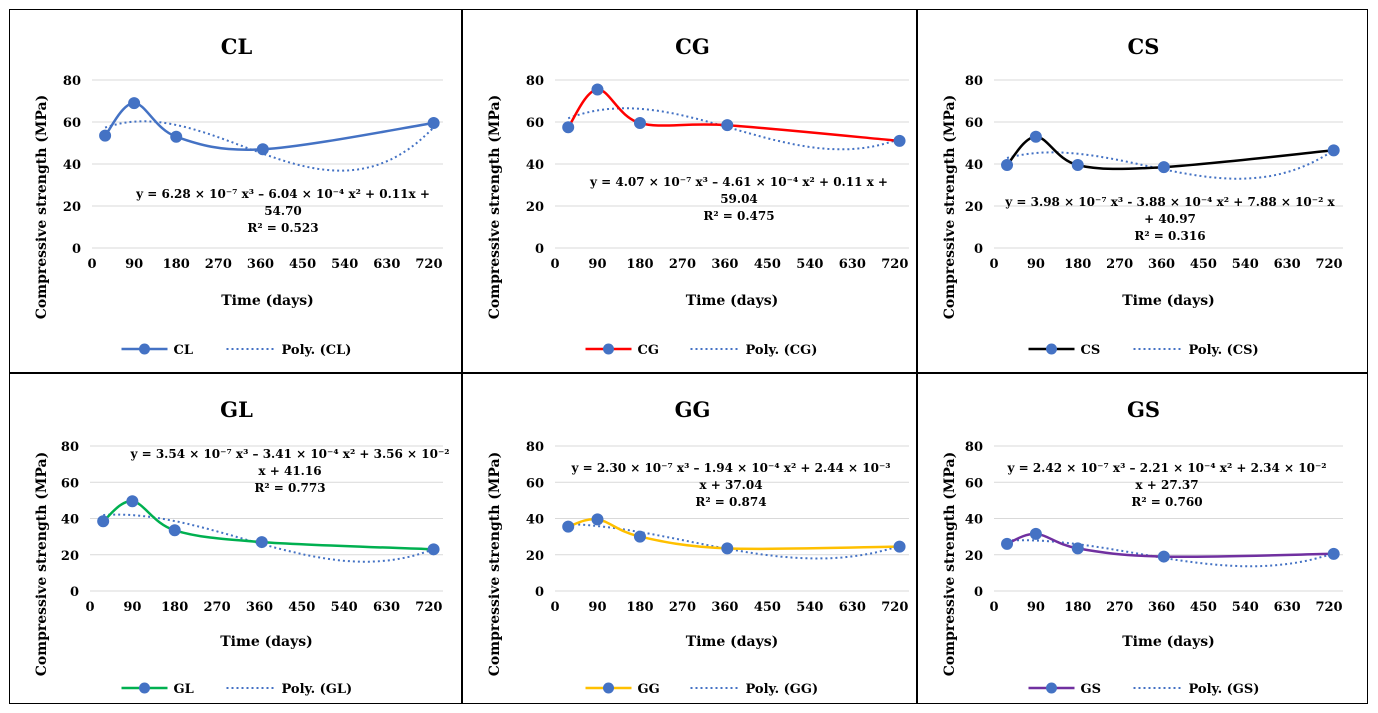 Image resolution: width=1378 pixels, height=713 pixels. I want to click on y-tick-label: 40, so click(72, 165).